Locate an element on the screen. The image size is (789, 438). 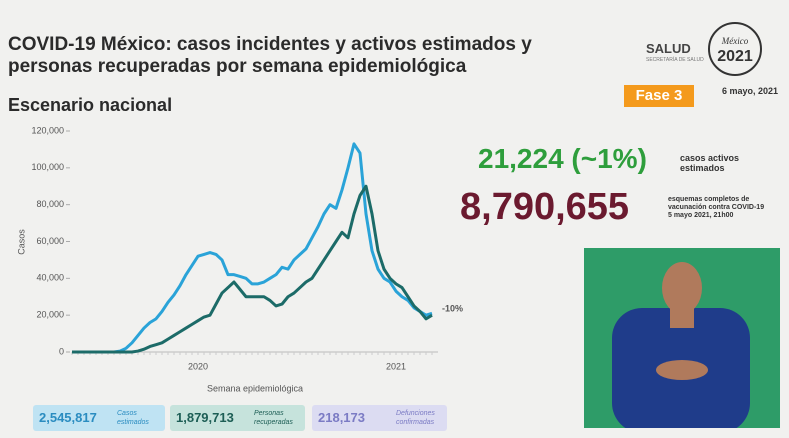
date: 6 mayo, 2021 is located at coordinates (749, 91).